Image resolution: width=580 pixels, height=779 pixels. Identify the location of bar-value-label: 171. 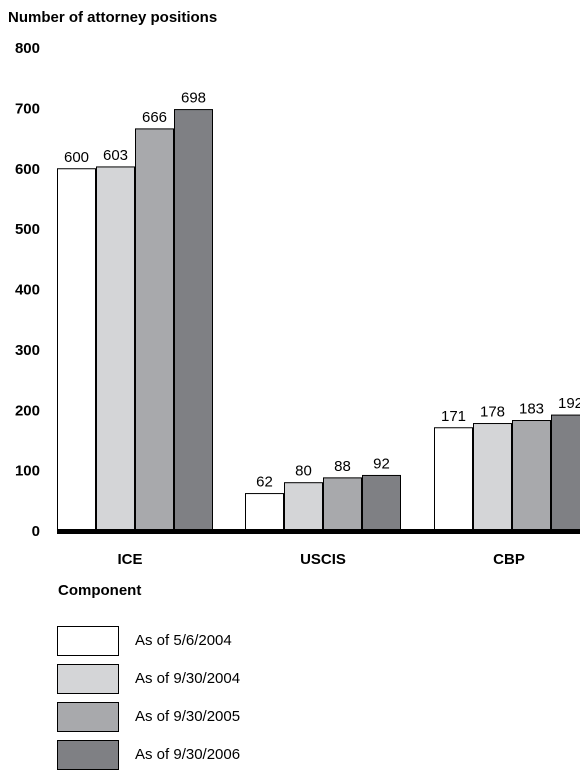
(453, 416).